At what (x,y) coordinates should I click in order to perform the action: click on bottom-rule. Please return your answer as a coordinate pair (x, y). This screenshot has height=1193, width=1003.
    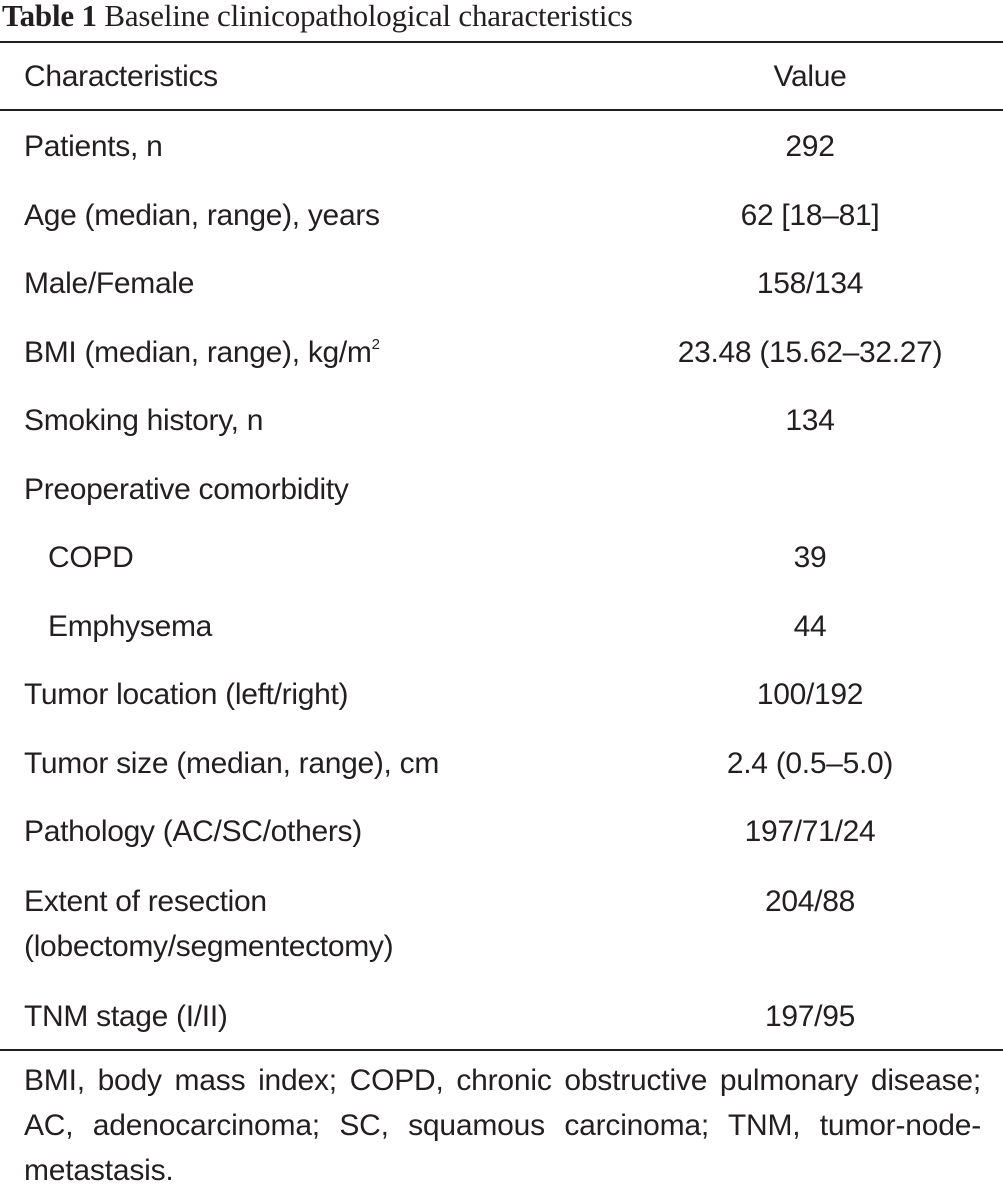
    Looking at the image, I should click on (501, 1050).